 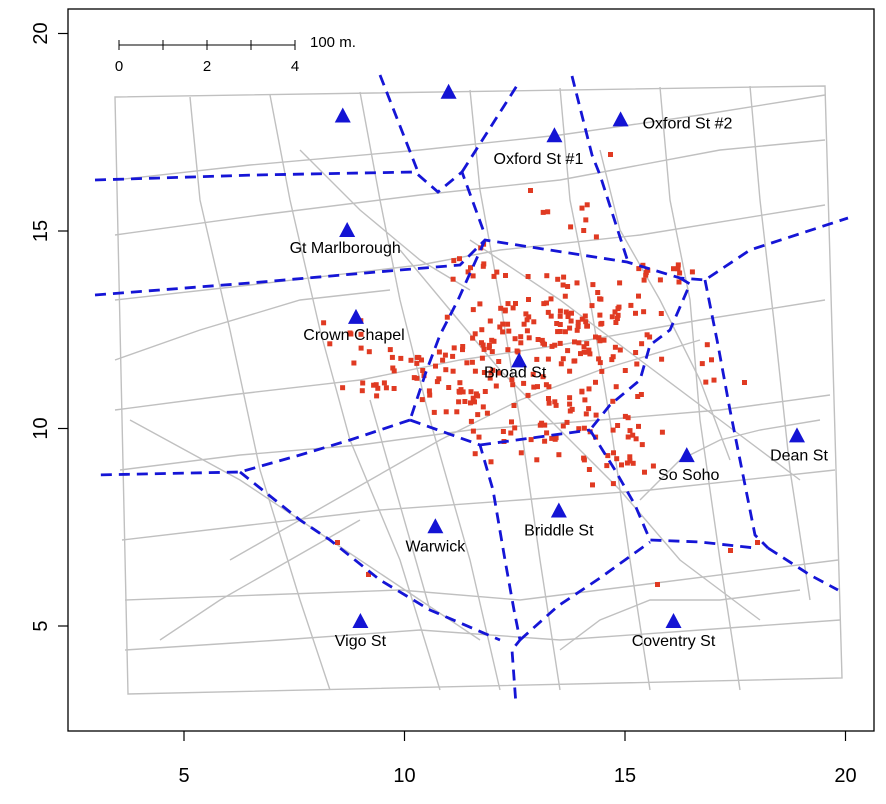 What do you see at coordinates (370, 556) in the screenshot?
I see `voronoi-boundary` at bounding box center [370, 556].